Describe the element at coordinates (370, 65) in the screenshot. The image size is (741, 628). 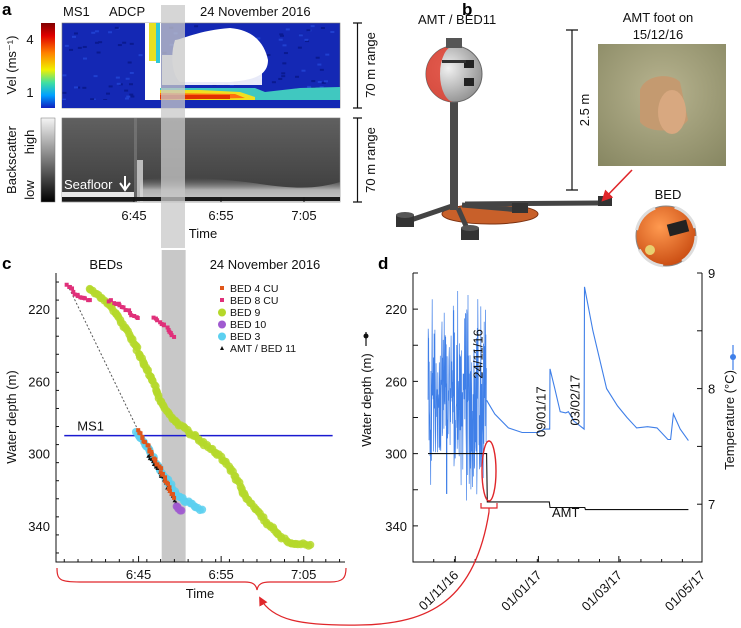
I see `range-label-top: 70 m range` at that location.